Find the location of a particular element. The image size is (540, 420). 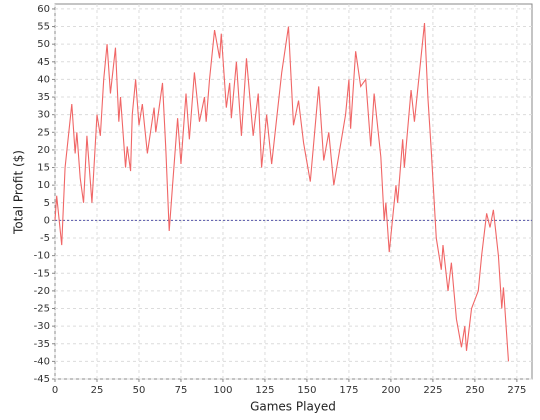

y-tick-label: -45 is located at coordinates (42, 379).